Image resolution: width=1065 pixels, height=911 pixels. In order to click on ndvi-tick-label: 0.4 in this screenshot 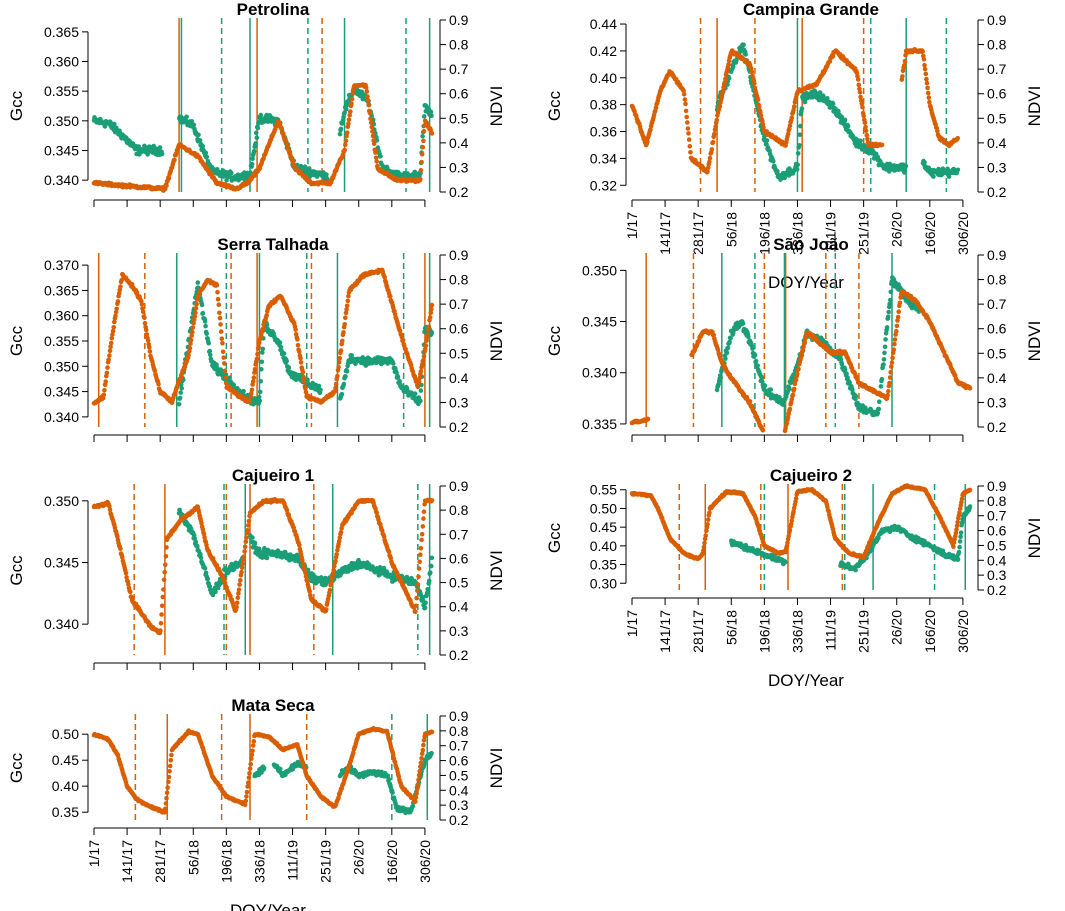, I will do `click(459, 378)`.